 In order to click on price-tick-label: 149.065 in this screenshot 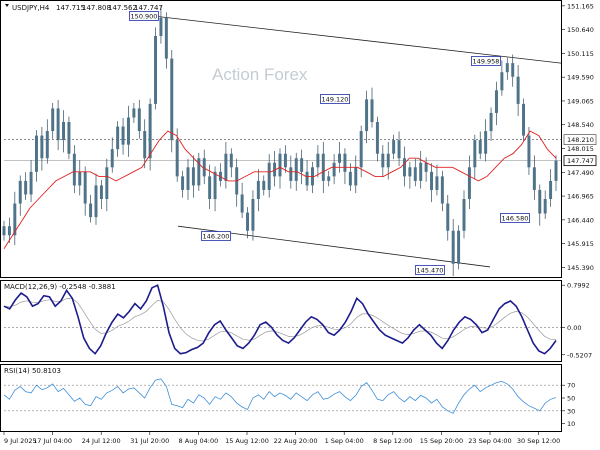, I will do `click(580, 101)`.